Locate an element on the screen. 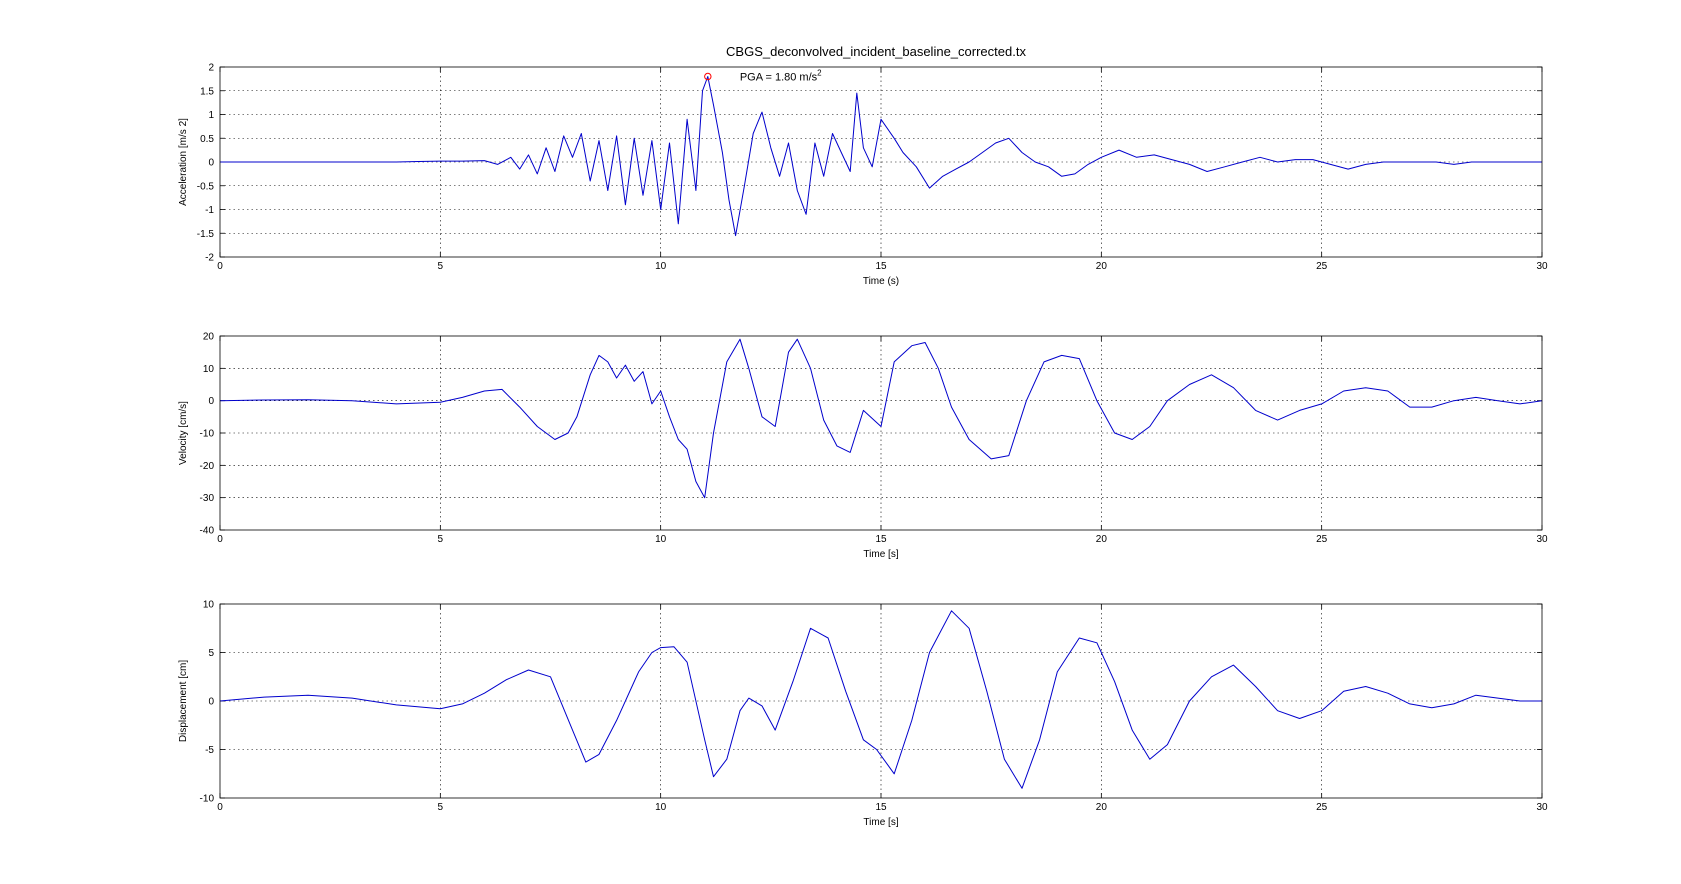  y-axis-label: Displacement [cm] is located at coordinates (183, 701).